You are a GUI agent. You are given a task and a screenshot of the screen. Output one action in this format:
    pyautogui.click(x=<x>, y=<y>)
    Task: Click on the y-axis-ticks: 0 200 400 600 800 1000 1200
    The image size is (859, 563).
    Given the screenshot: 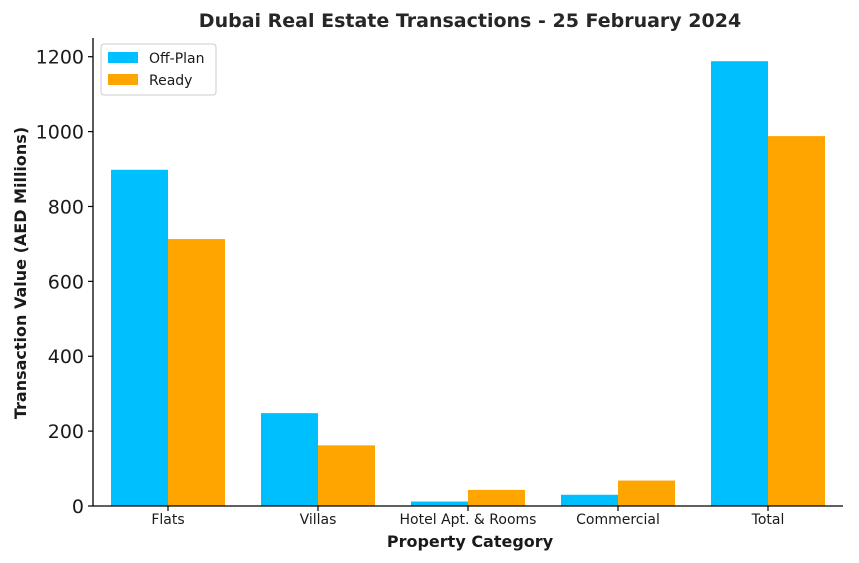 What is the action you would take?
    pyautogui.click(x=64, y=282)
    